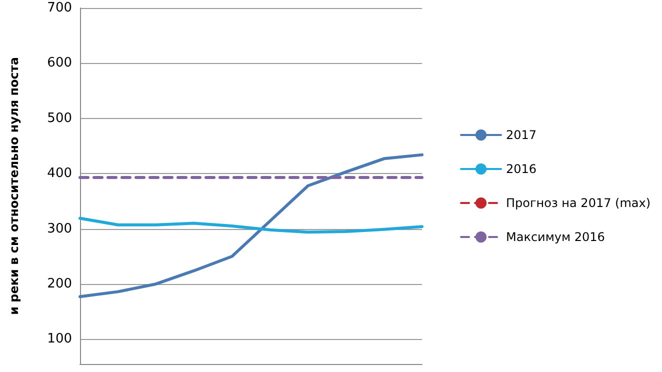  Describe the element at coordinates (555, 237) in the screenshot. I see `legend-label: Максимум 2016` at that location.